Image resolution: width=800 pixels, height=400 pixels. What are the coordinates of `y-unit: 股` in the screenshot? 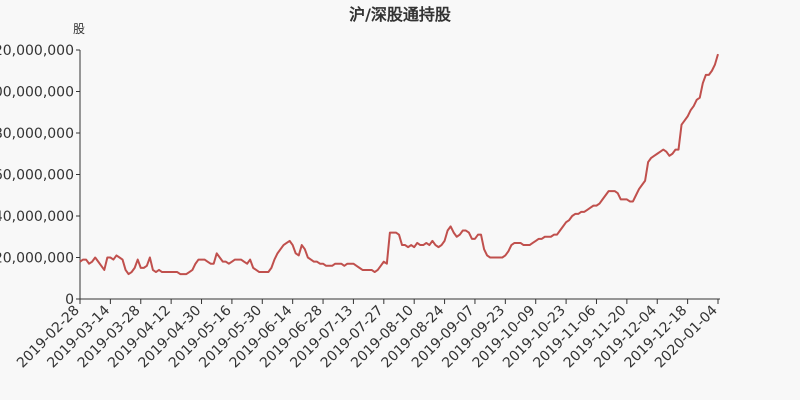 It's located at (79, 29).